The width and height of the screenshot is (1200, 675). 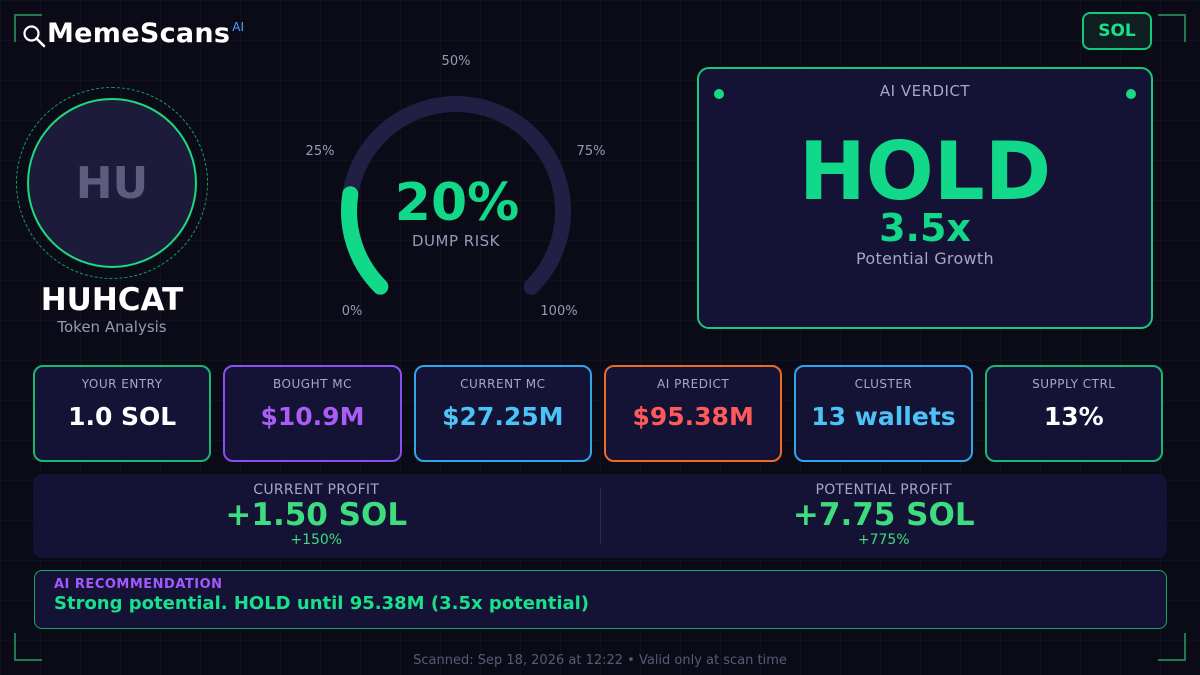 What do you see at coordinates (925, 258) in the screenshot?
I see `verdict-caption: Potential Growth` at bounding box center [925, 258].